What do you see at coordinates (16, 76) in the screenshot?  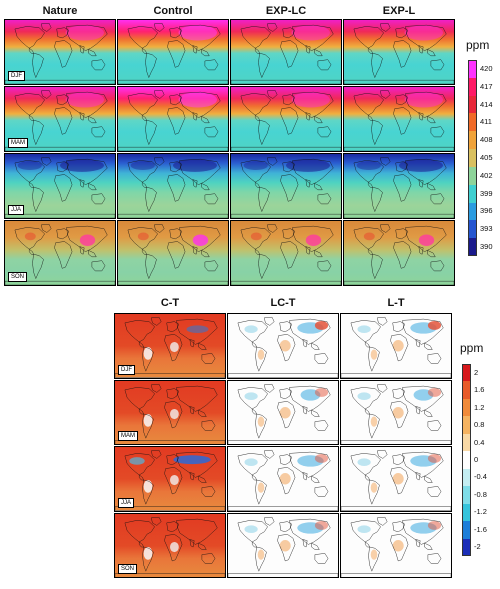 I see `top-season-label: DJF` at bounding box center [16, 76].